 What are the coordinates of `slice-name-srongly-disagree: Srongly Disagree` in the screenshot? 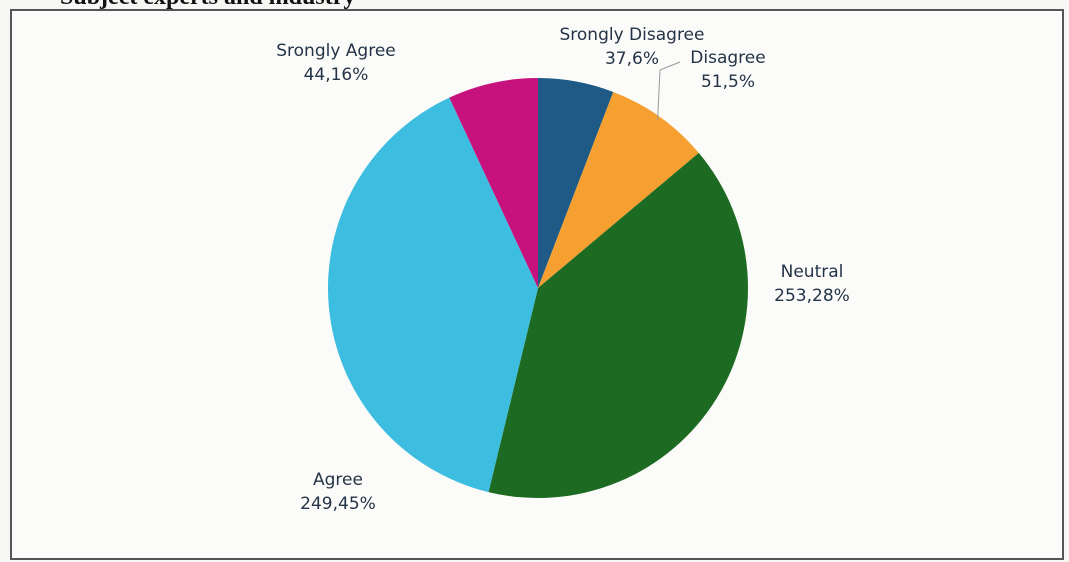 It's located at (632, 35).